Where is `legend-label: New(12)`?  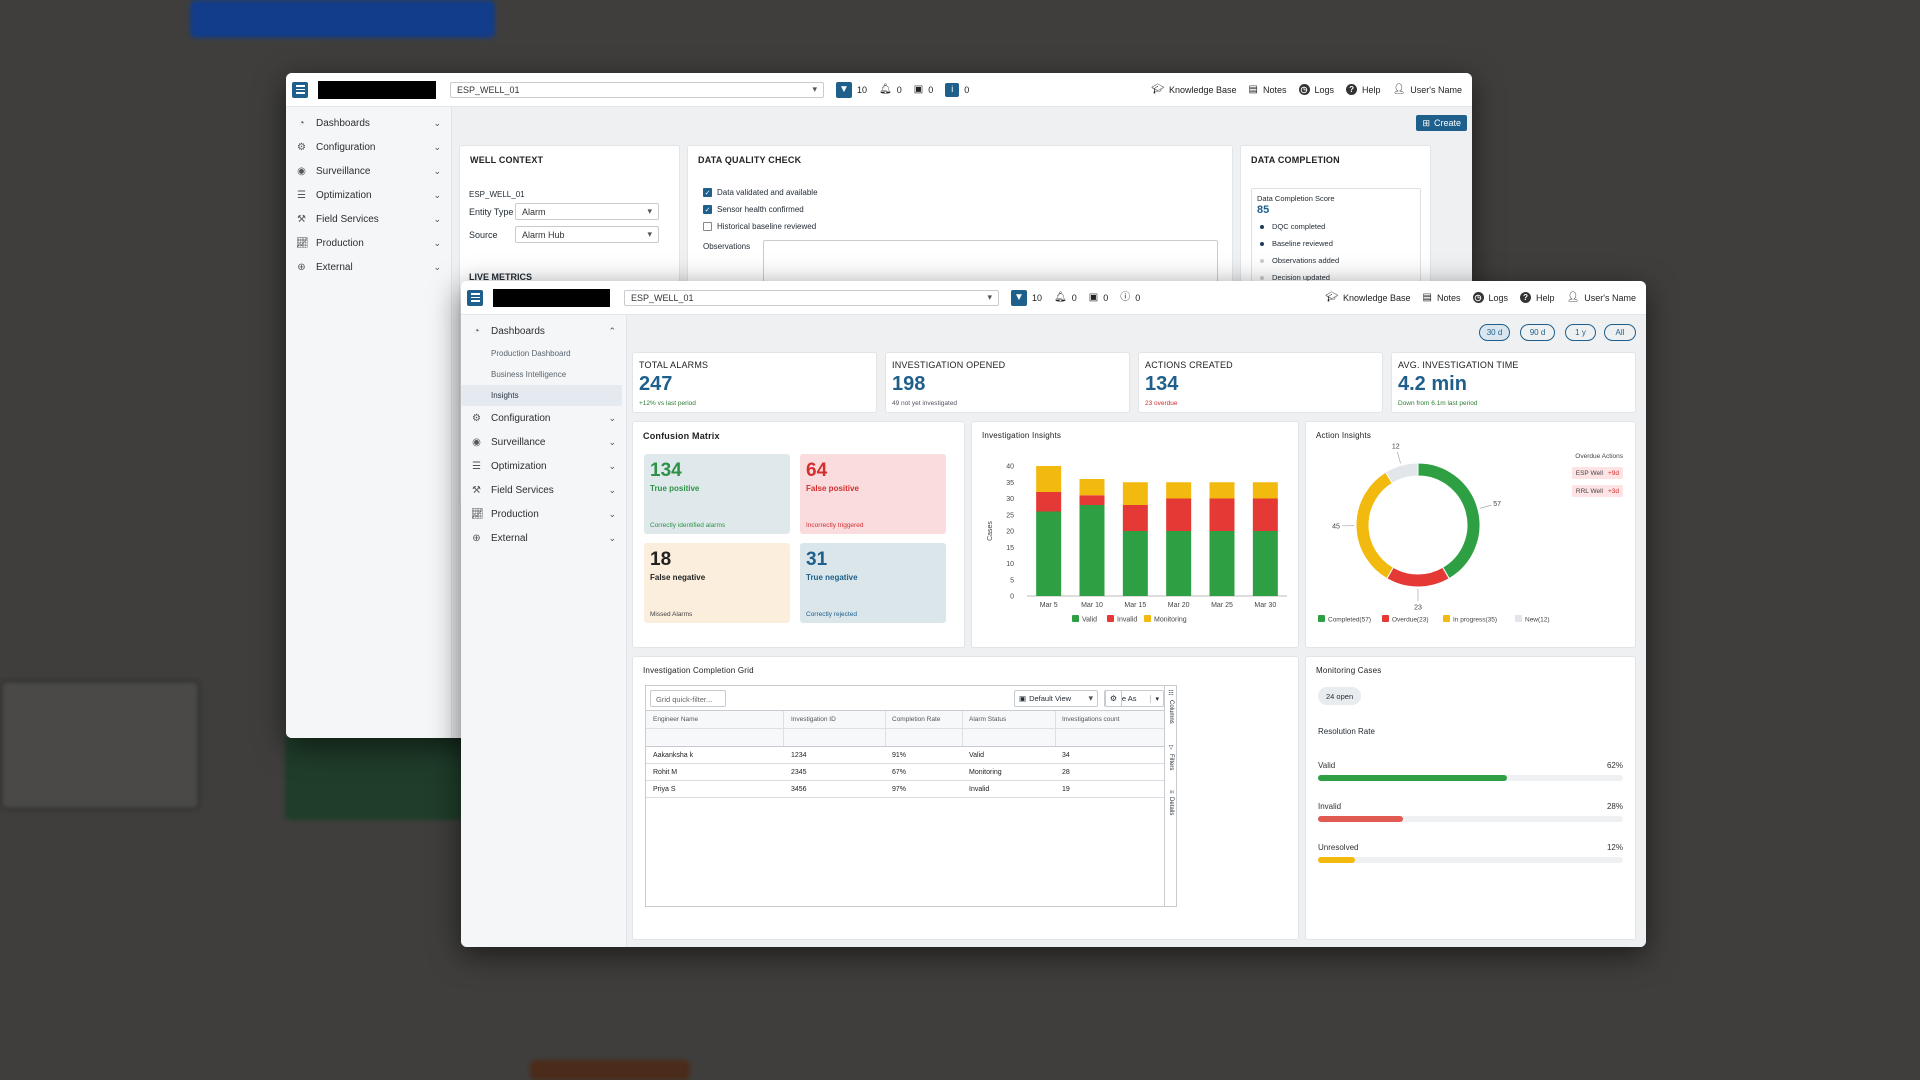 legend-label: New(12) is located at coordinates (1537, 620).